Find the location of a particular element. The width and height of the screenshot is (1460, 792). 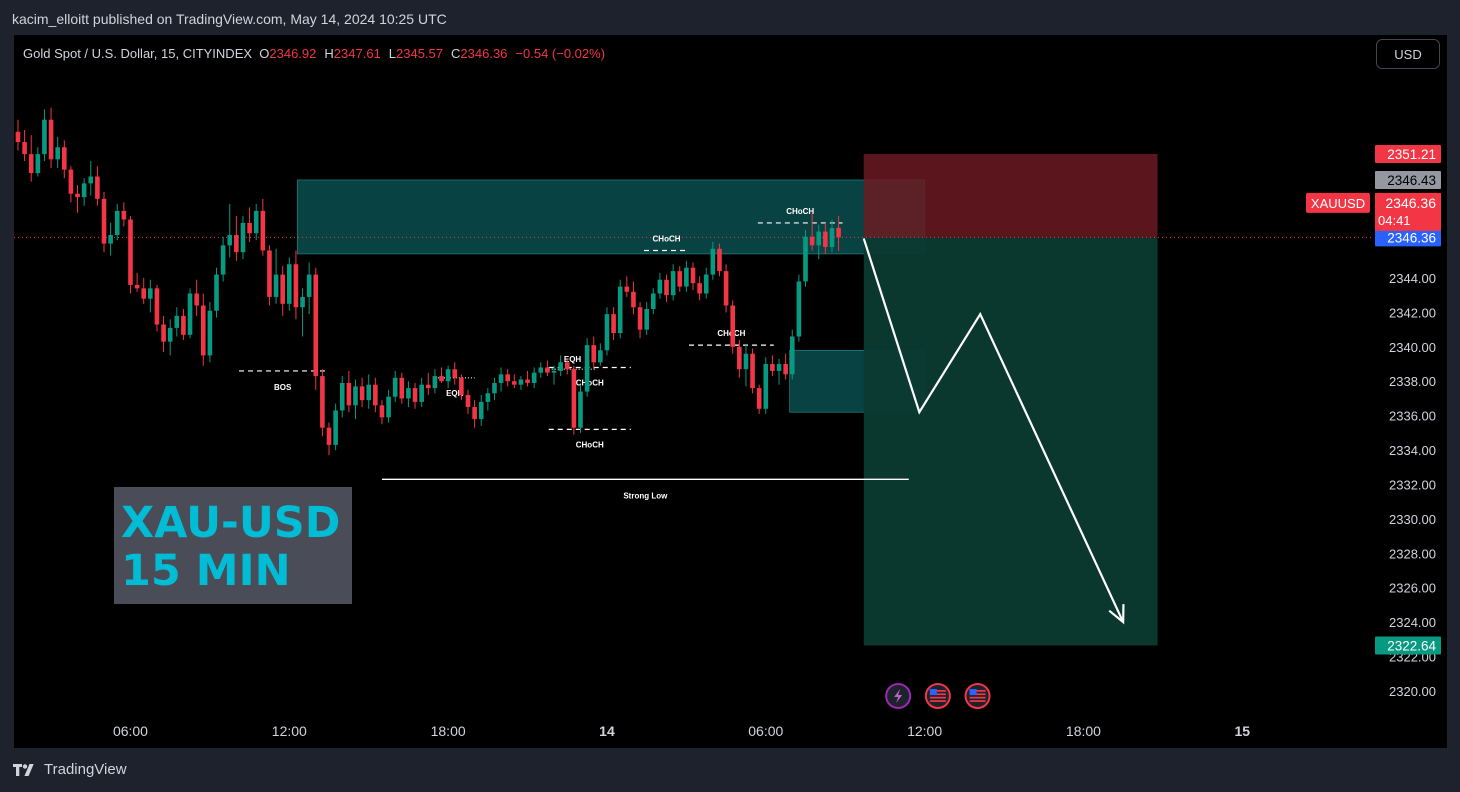

target-price-tag: 2322.64 is located at coordinates (1408, 645).